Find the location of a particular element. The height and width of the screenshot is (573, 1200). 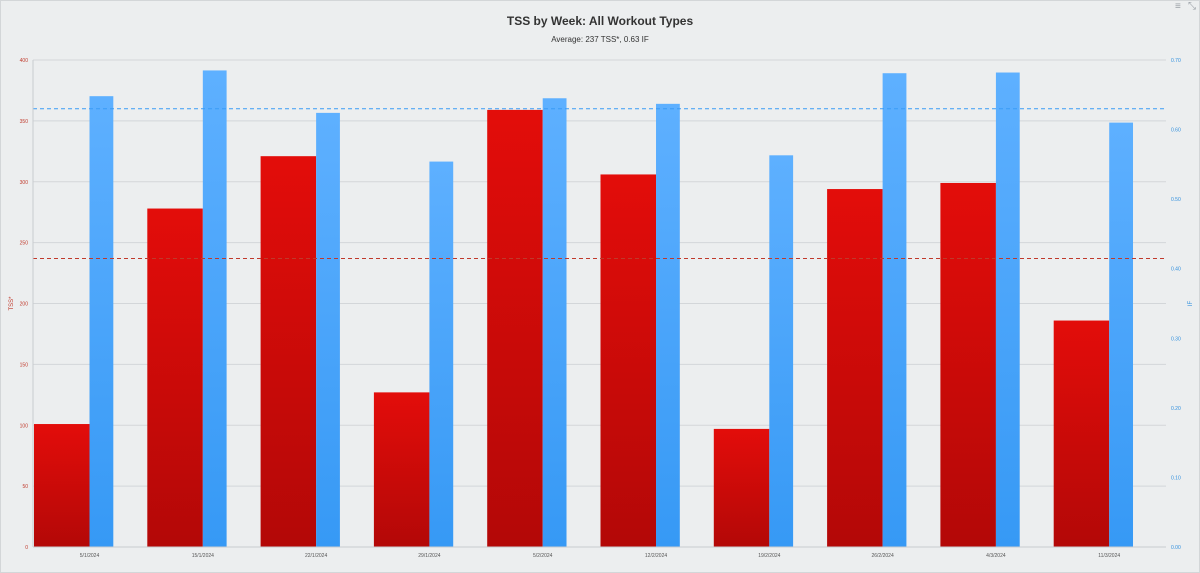

y-left-tick-label: 350 is located at coordinates (24, 122).